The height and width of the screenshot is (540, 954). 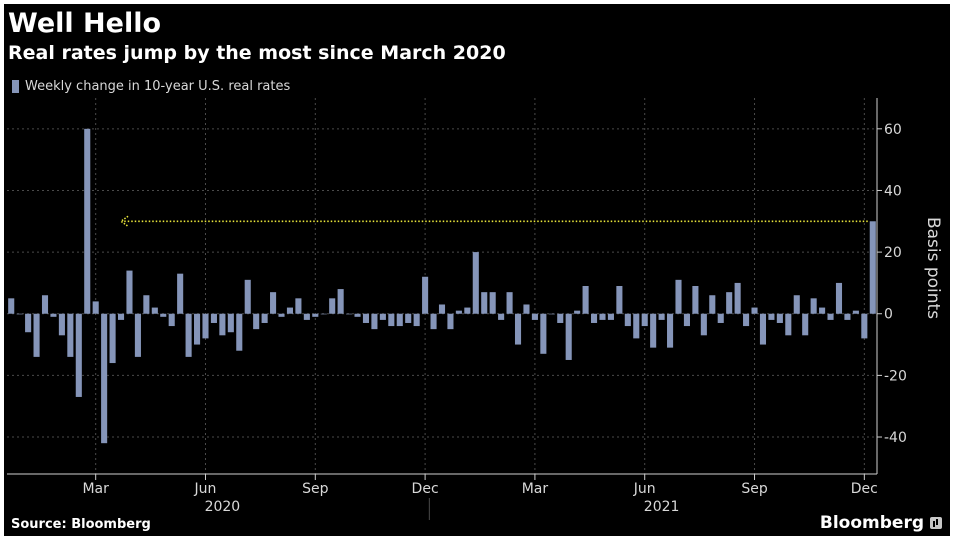 I want to click on chart-title: Well Hello, so click(x=85, y=23).